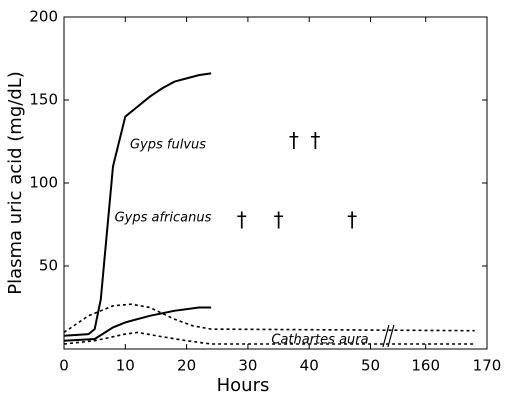 This screenshot has width=512, height=404. I want to click on x-axis-label: Hours, so click(243, 385).